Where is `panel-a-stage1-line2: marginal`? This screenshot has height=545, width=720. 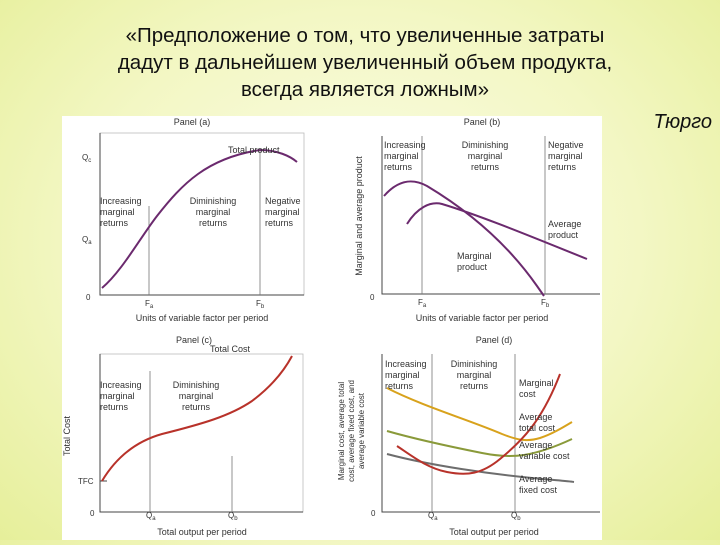
panel-a-stage1-line2: marginal is located at coordinates (117, 212).